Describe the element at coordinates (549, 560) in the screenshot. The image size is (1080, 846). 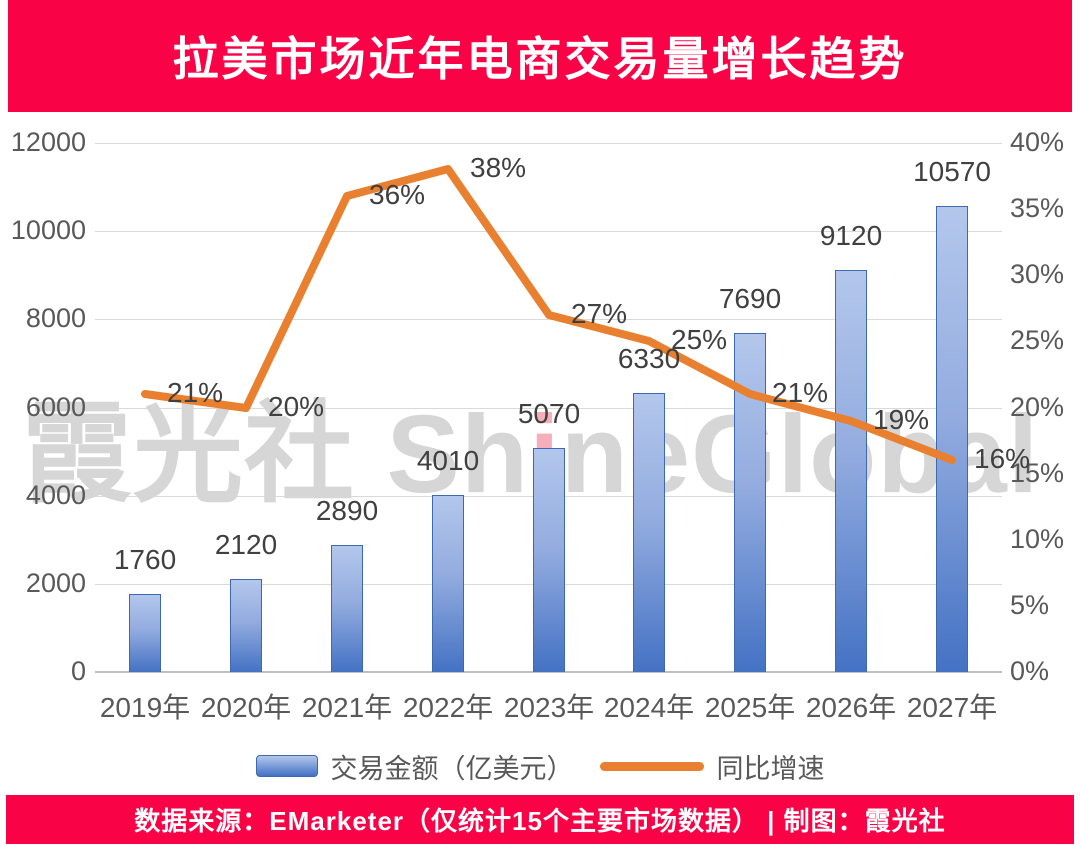
I see `bar-2023年` at that location.